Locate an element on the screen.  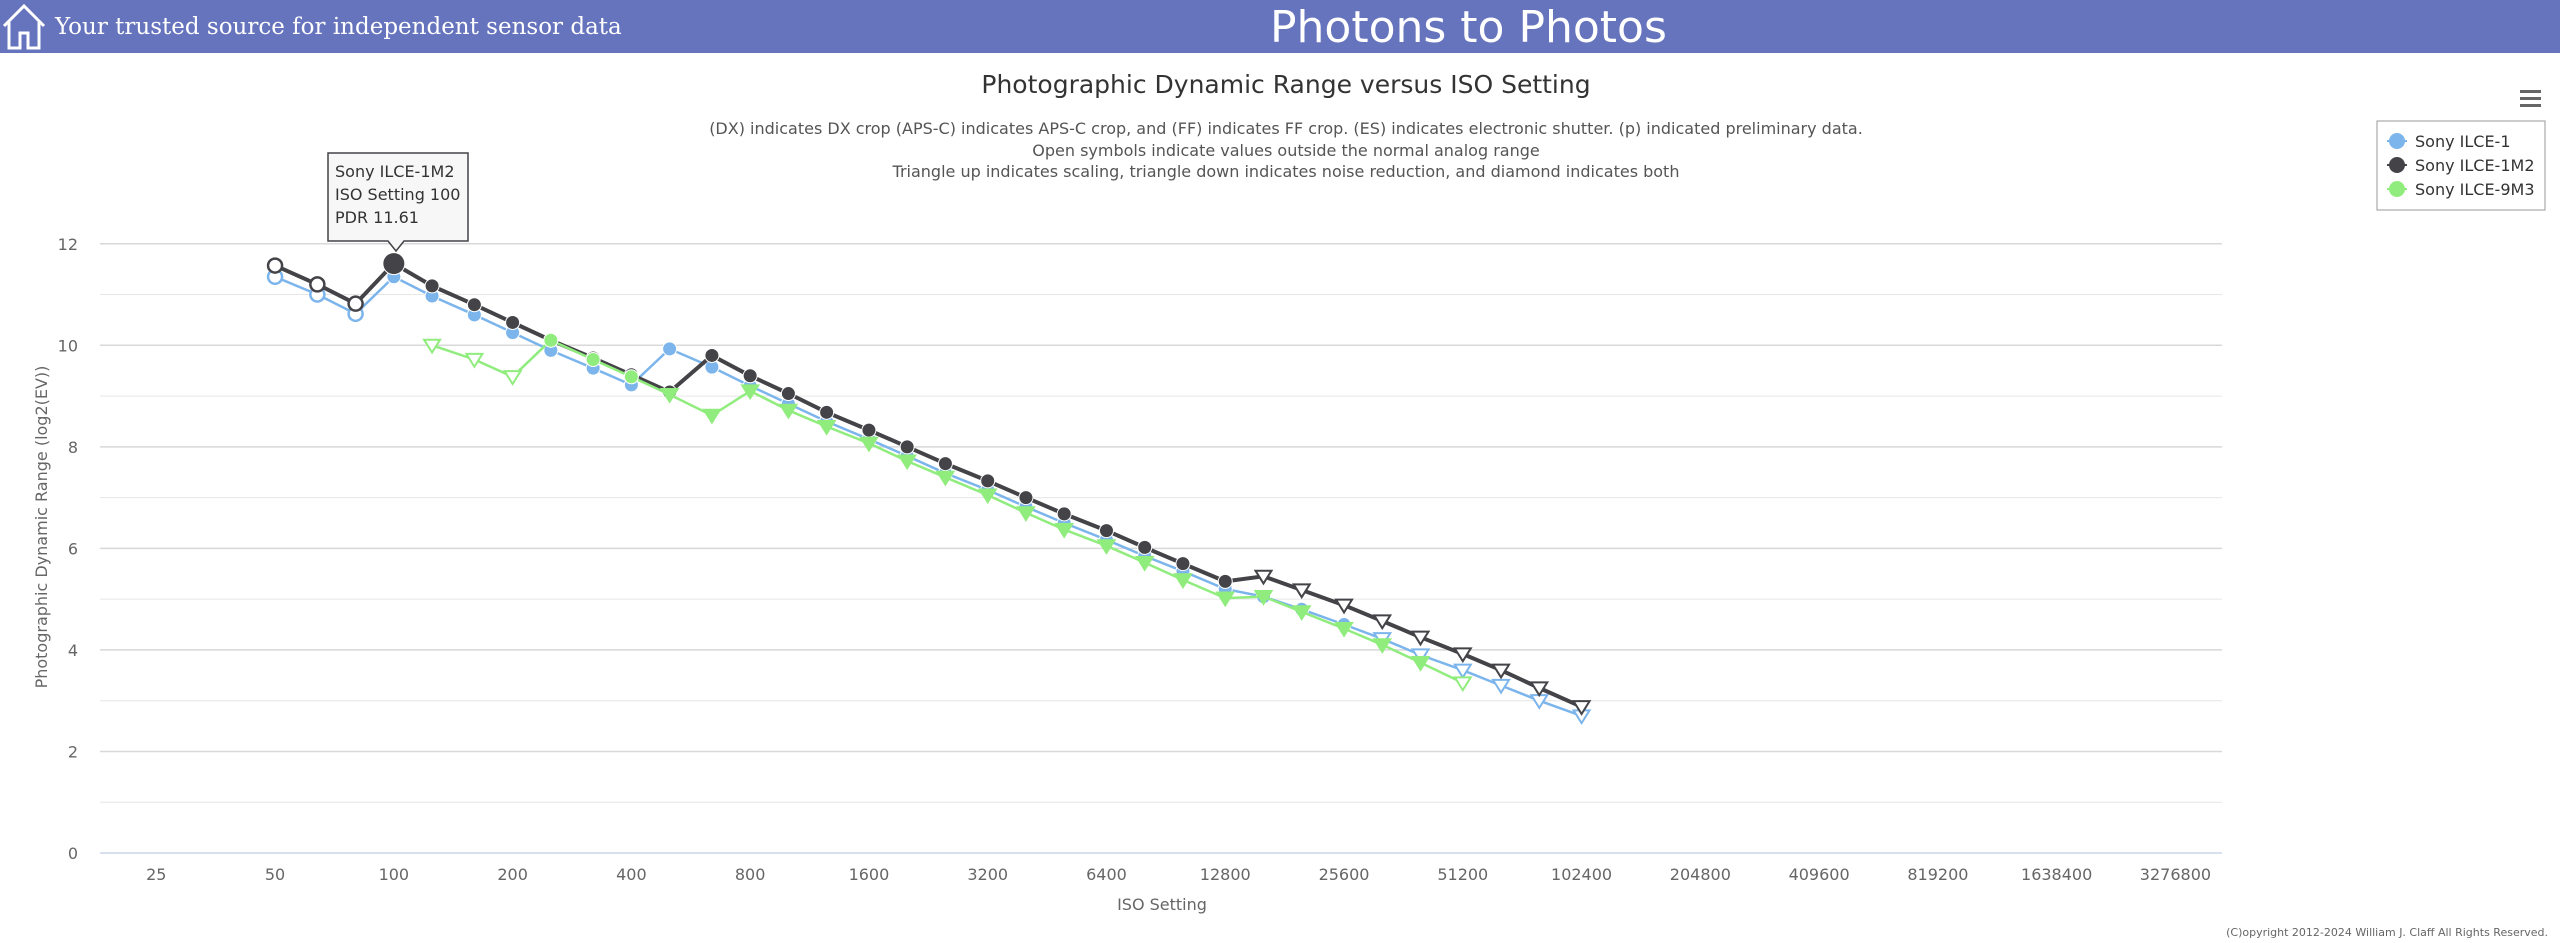
legend-item-sony-ilce-1m2: Sony ILCE-1M2 is located at coordinates (2461, 165).